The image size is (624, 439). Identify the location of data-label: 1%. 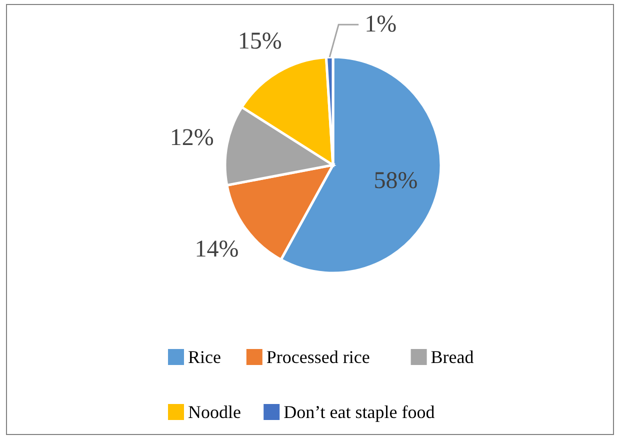
(380, 25).